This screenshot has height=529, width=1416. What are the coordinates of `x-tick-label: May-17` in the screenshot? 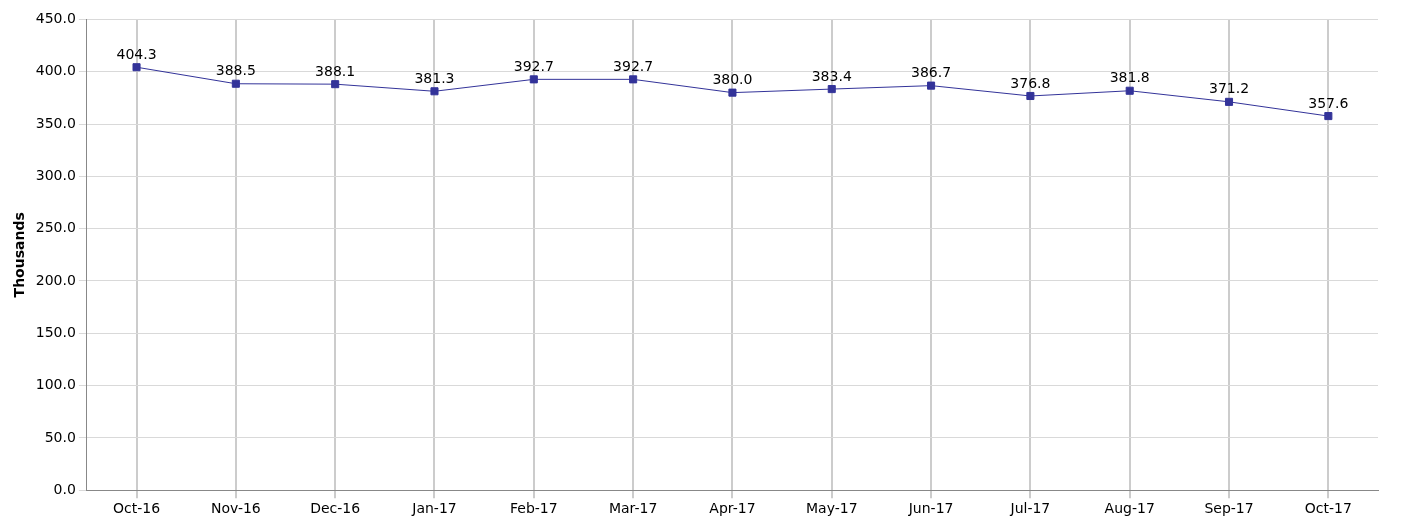 It's located at (831, 508).